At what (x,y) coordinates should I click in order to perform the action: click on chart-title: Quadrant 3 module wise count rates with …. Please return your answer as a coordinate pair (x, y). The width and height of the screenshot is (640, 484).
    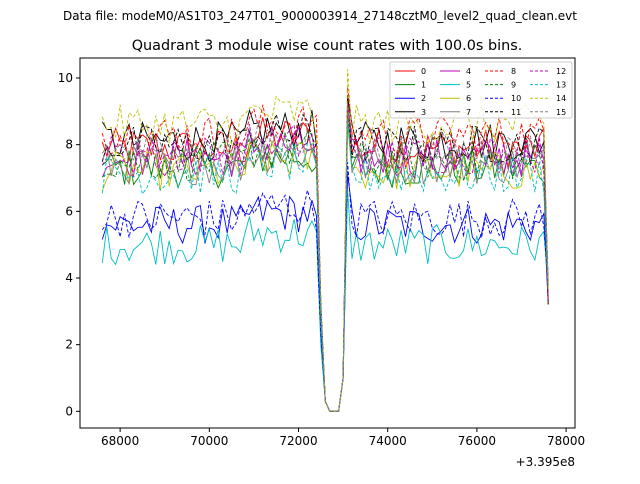
    Looking at the image, I should click on (327, 46).